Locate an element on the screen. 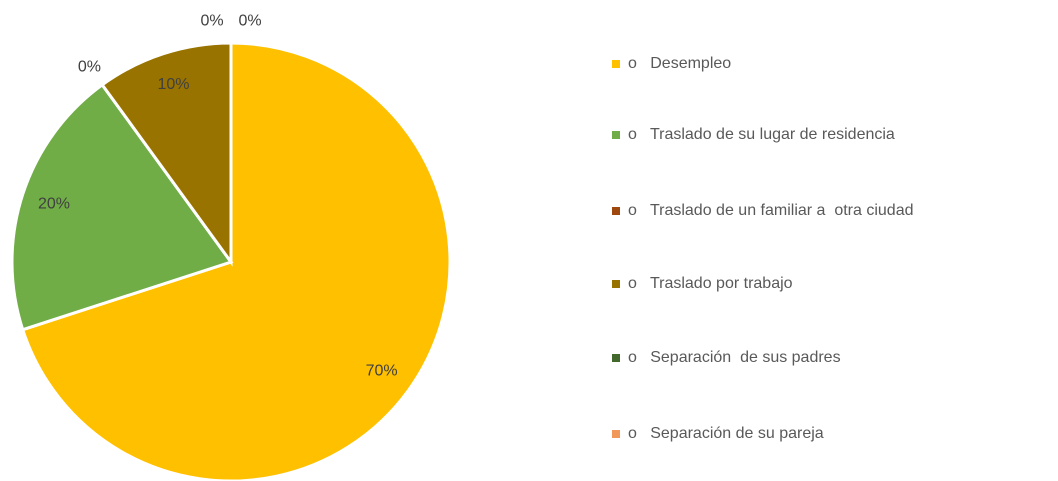 The image size is (1058, 481). legend-item: o Separación de su pareja is located at coordinates (832, 434).